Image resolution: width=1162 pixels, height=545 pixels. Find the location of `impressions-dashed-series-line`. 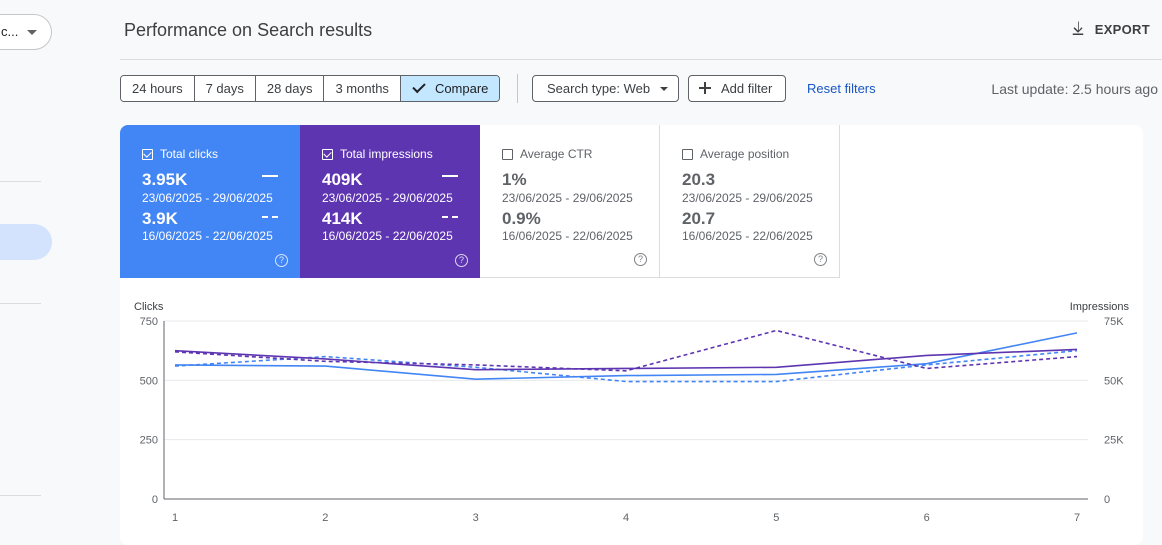

impressions-dashed-series-line is located at coordinates (626, 350).